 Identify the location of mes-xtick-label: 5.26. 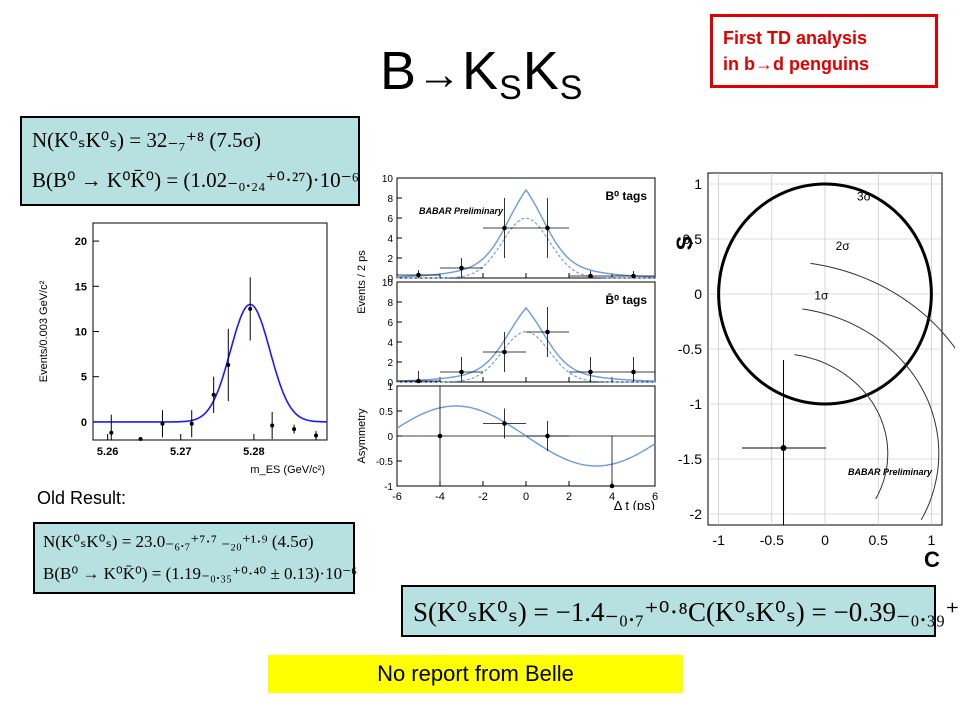
(107, 452).